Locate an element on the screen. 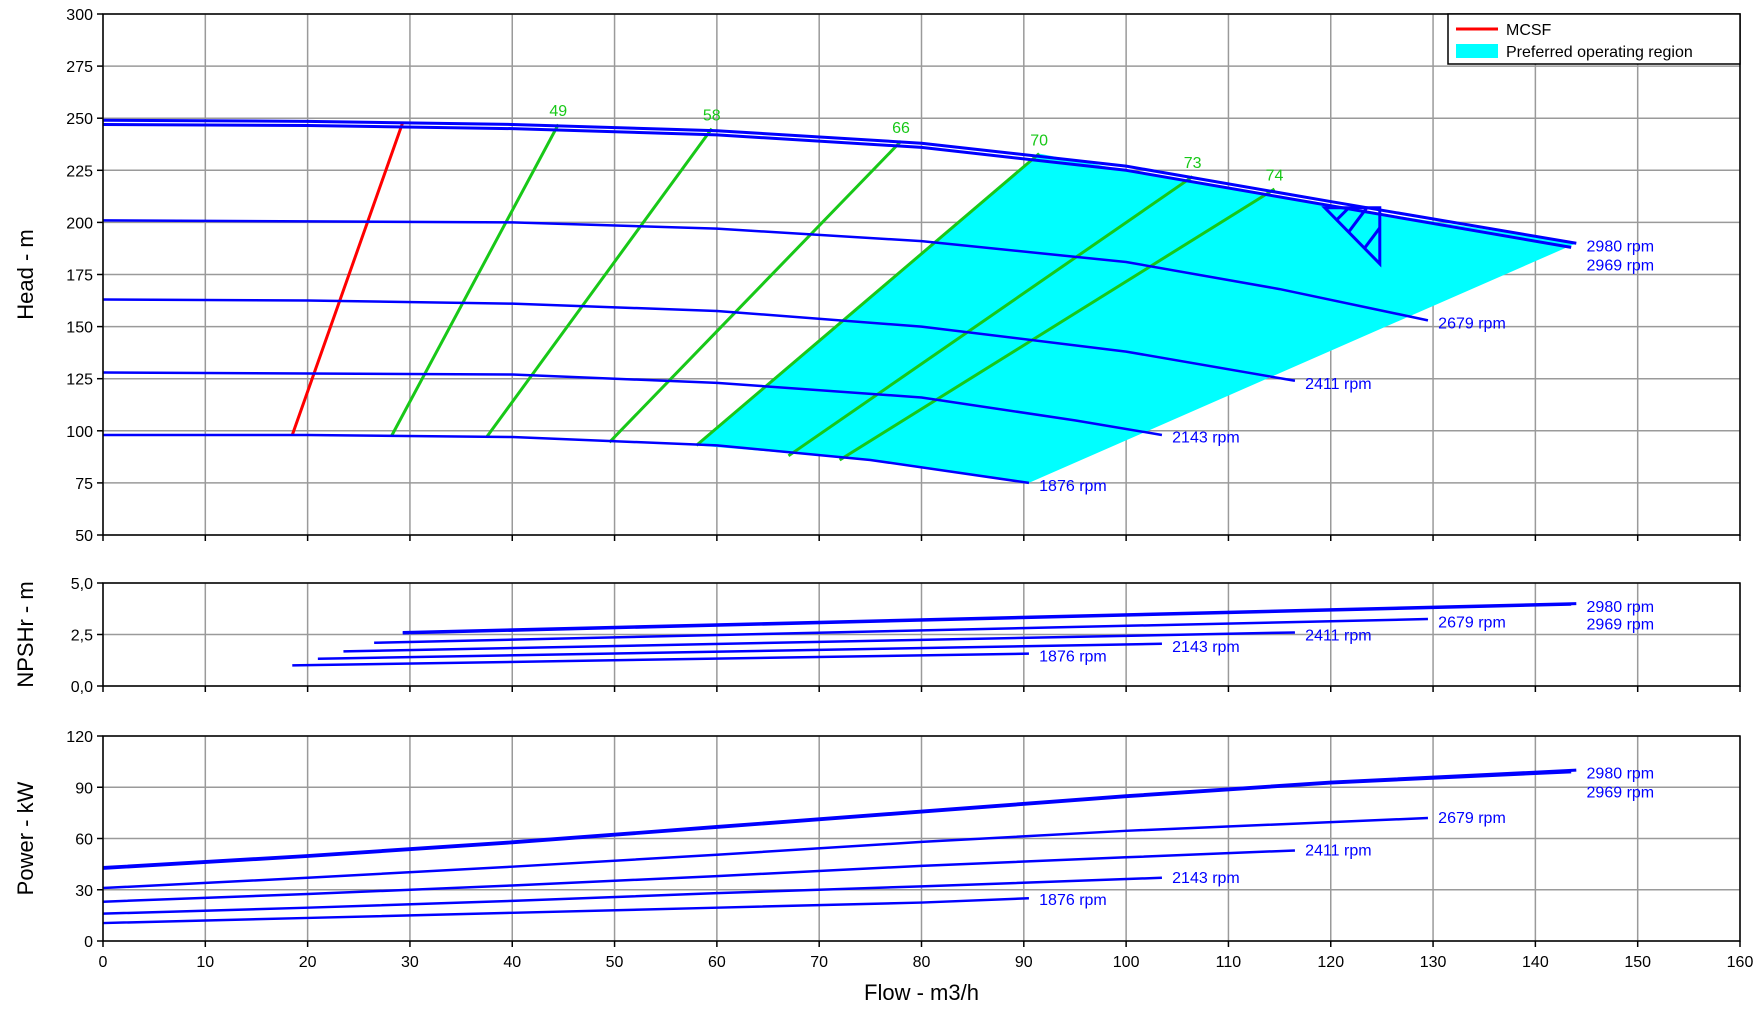 The width and height of the screenshot is (1756, 1012). x-tick-label: 10 is located at coordinates (205, 962).